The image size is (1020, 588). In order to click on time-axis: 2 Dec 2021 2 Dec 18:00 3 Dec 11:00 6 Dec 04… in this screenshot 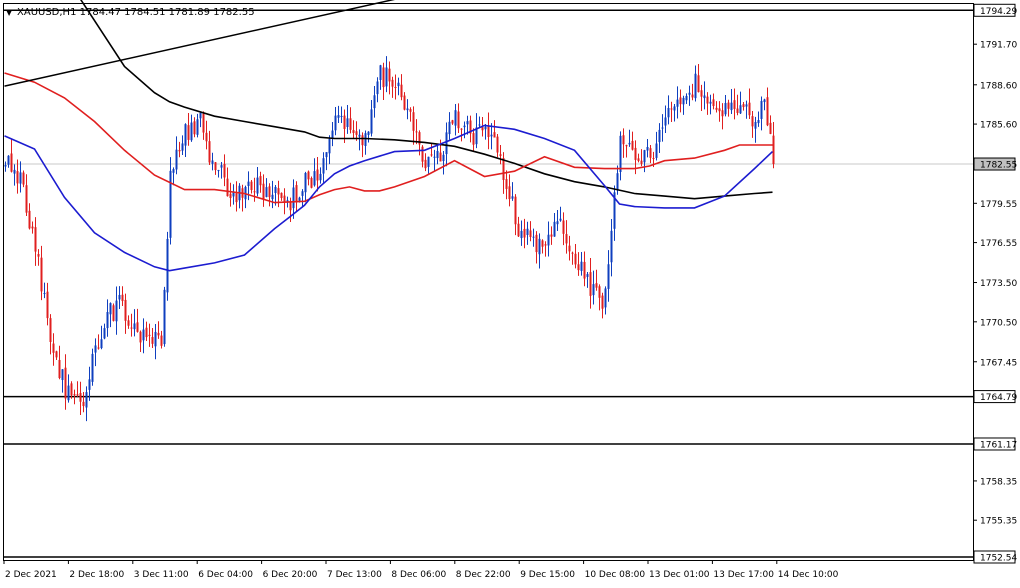, I will do `click(421, 570)`.